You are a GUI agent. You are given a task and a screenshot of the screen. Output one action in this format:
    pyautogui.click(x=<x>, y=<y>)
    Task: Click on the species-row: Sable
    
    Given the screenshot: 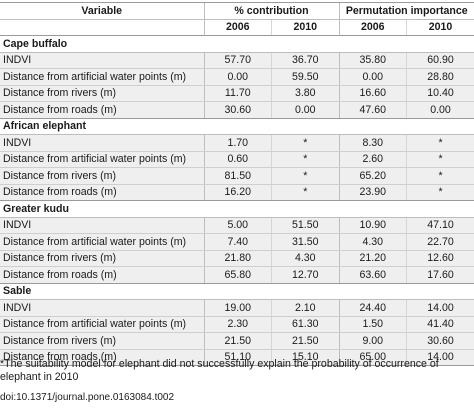 What is the action you would take?
    pyautogui.click(x=237, y=291)
    